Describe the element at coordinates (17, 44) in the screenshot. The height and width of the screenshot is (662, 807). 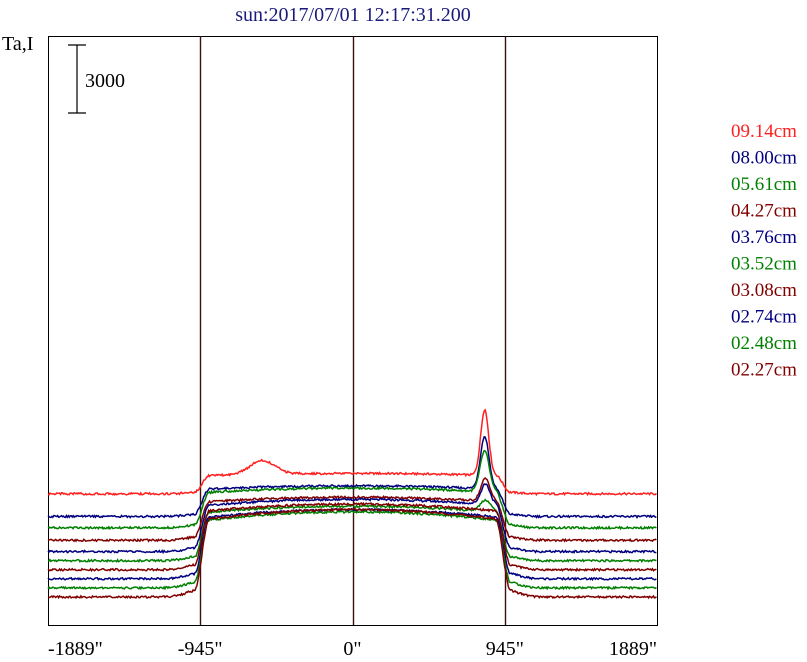
I see `y-axis-label: Ta,I` at that location.